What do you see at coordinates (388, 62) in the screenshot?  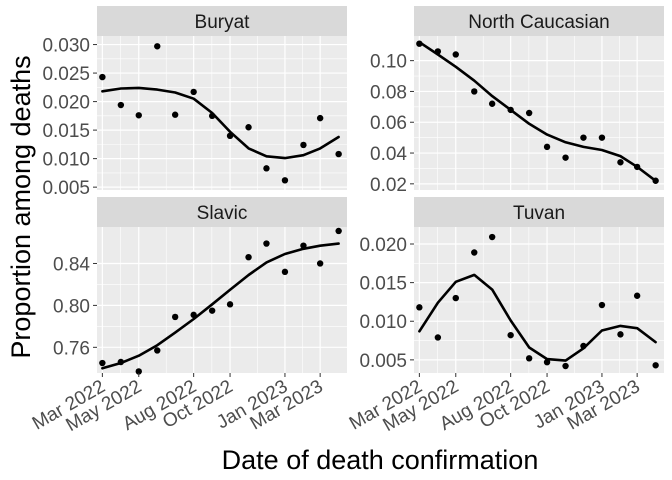 I see `y-tick-label: 0.10` at bounding box center [388, 62].